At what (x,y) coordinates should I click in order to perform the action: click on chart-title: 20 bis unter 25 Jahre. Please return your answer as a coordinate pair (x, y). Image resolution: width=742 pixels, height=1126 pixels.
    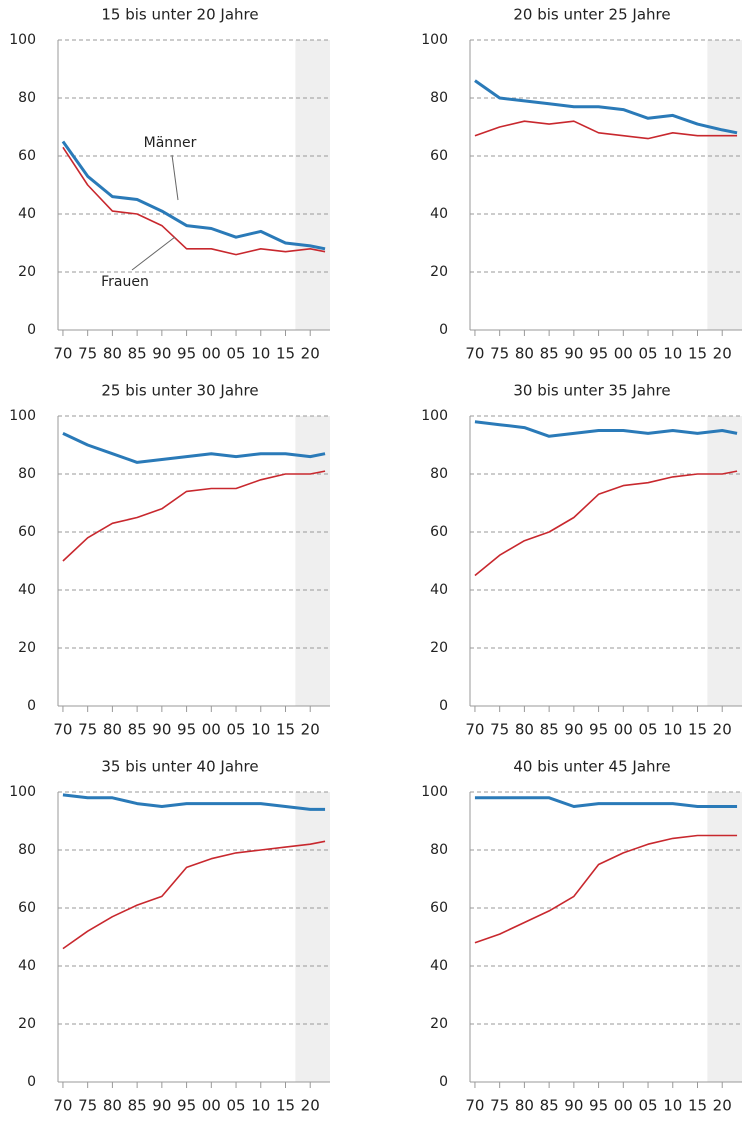
    Looking at the image, I should click on (591, 15).